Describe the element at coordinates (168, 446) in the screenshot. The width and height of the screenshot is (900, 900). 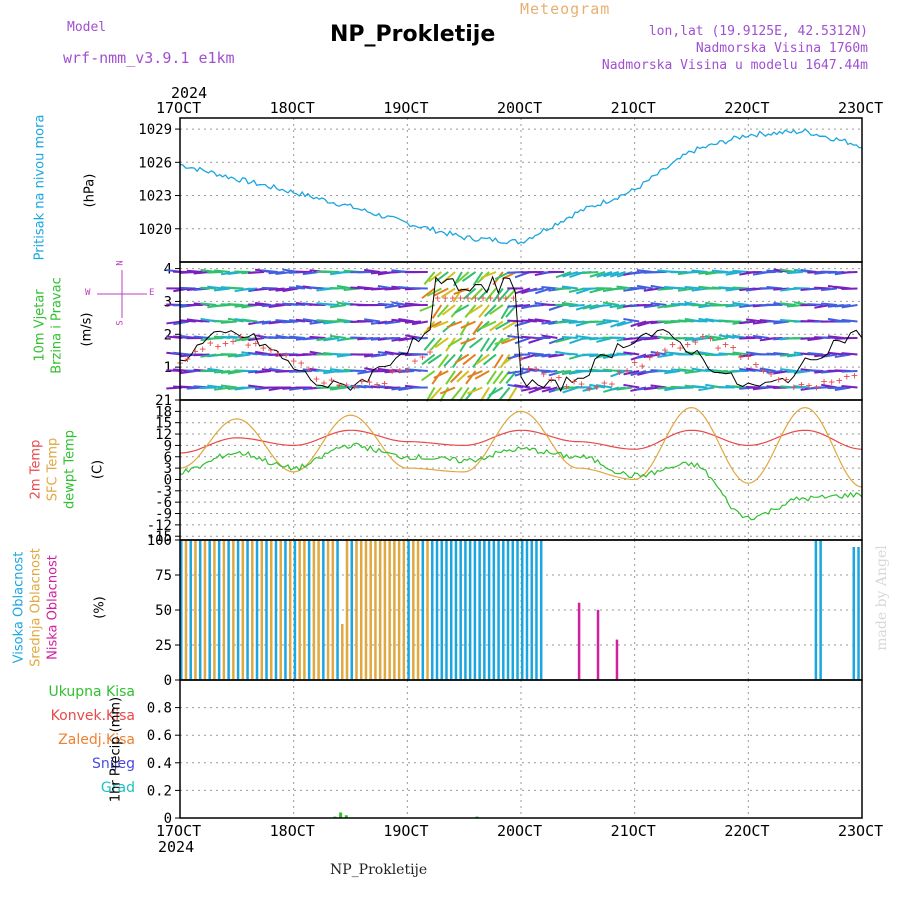
I see `y-tick-label: 9` at that location.